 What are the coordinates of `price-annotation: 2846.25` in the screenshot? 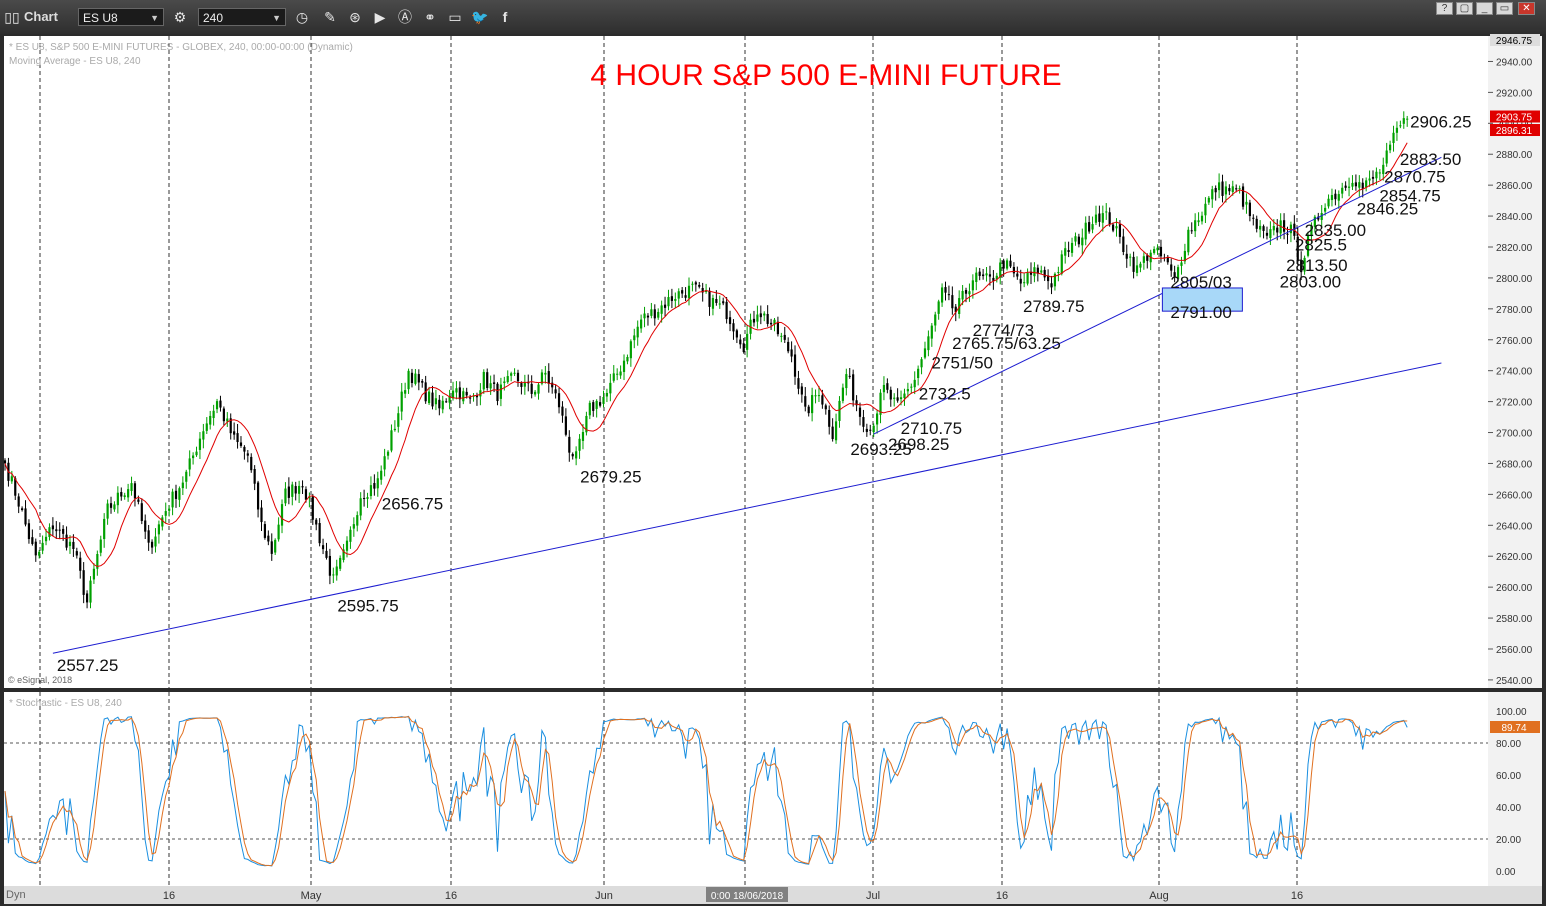 It's located at (1387, 208).